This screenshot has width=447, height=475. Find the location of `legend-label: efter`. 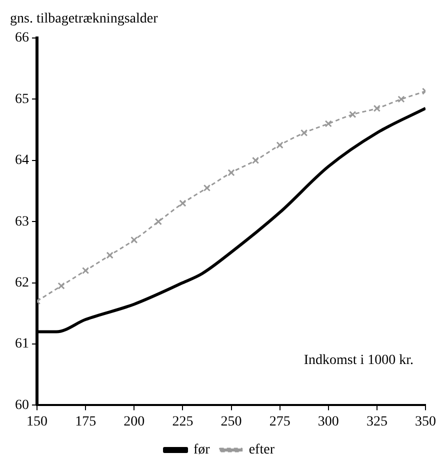

legend-label: efter is located at coordinates (261, 450).